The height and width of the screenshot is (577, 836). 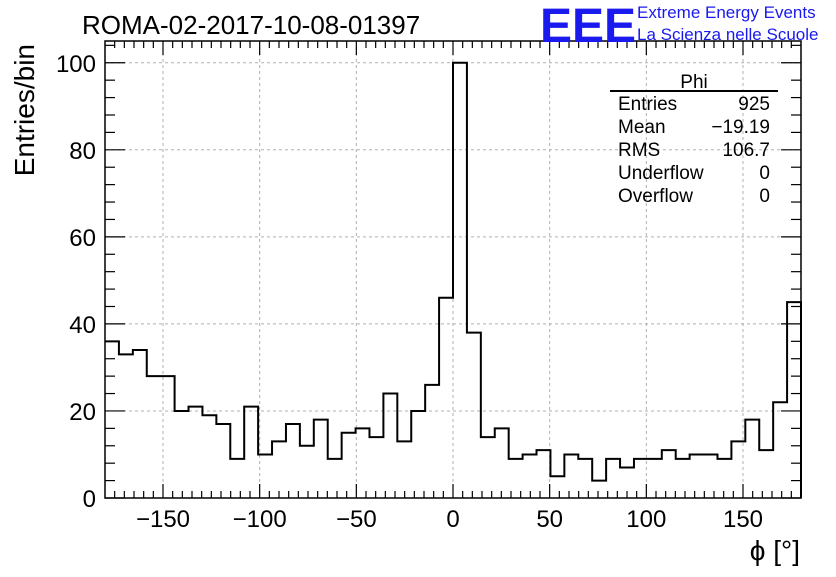 What do you see at coordinates (163, 519) in the screenshot?
I see `x-tick-label: −150` at bounding box center [163, 519].